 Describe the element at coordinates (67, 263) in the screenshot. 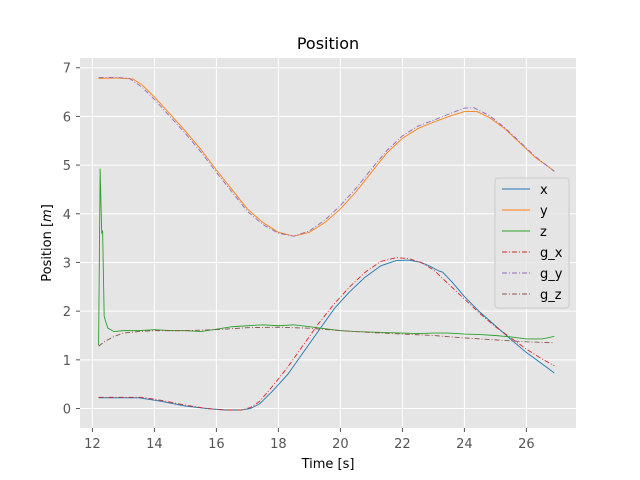

I see `y-tick-label: 3` at that location.